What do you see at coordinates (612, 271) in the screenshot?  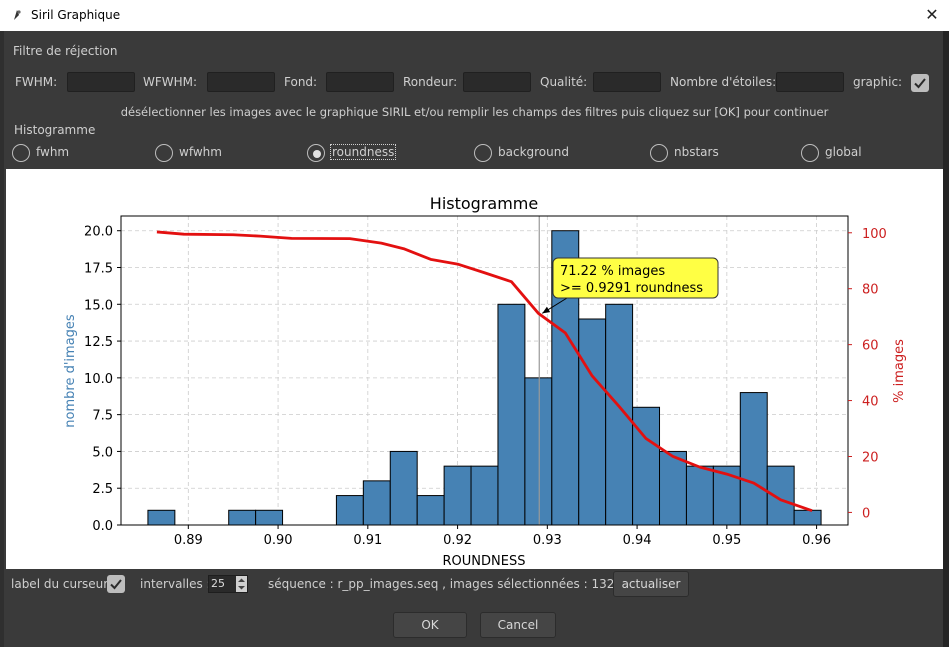 I see `annotation-line1: 71.22 % images` at bounding box center [612, 271].